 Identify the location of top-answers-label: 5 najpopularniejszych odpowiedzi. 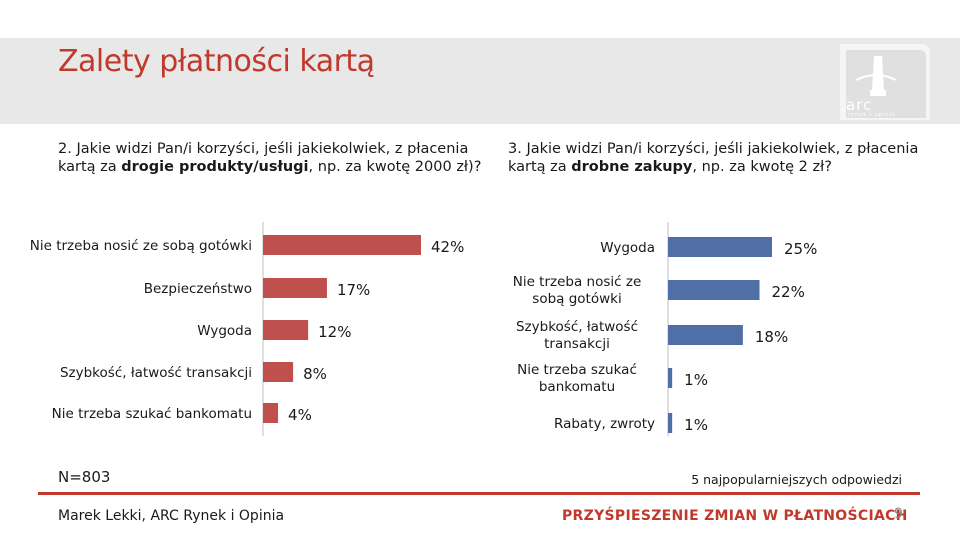
(796, 479).